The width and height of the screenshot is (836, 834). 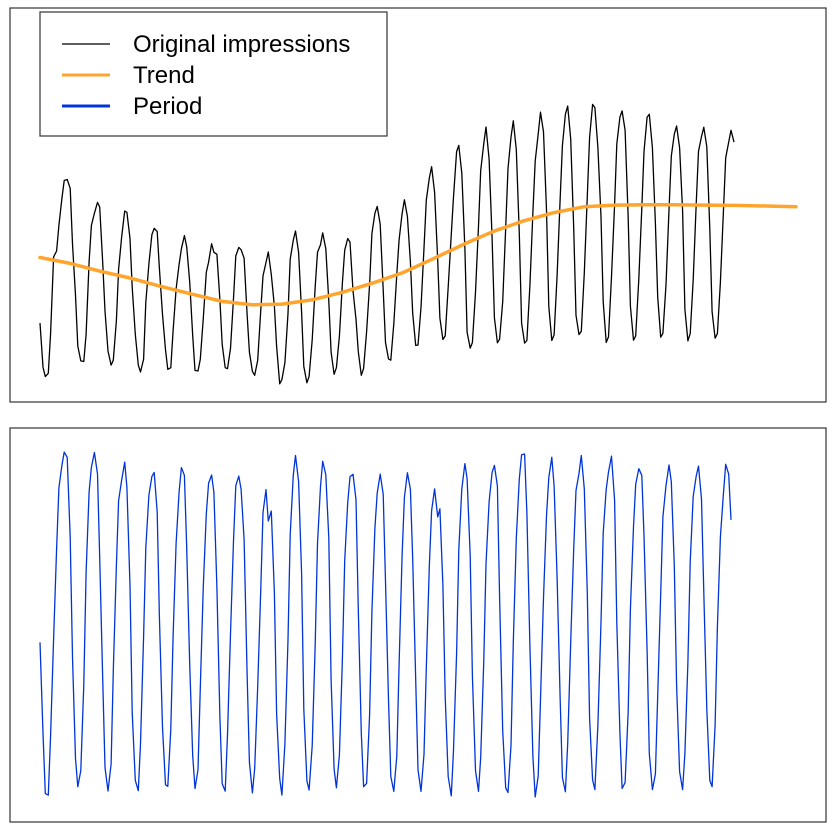 I want to click on legend: Original impressions Trend Period, so click(x=213, y=74).